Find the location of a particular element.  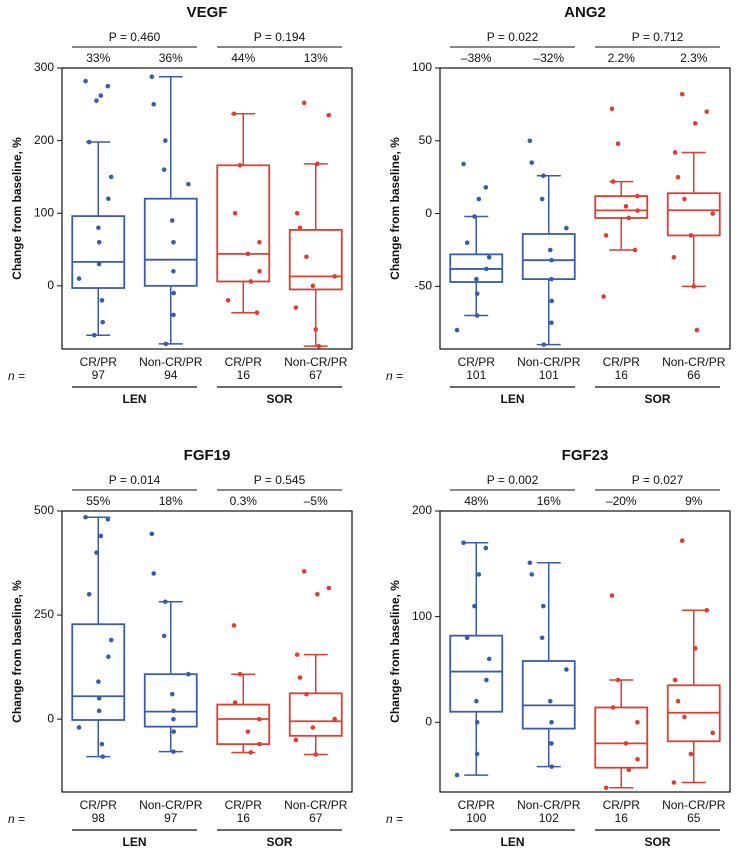

median-label: 48% is located at coordinates (476, 501).